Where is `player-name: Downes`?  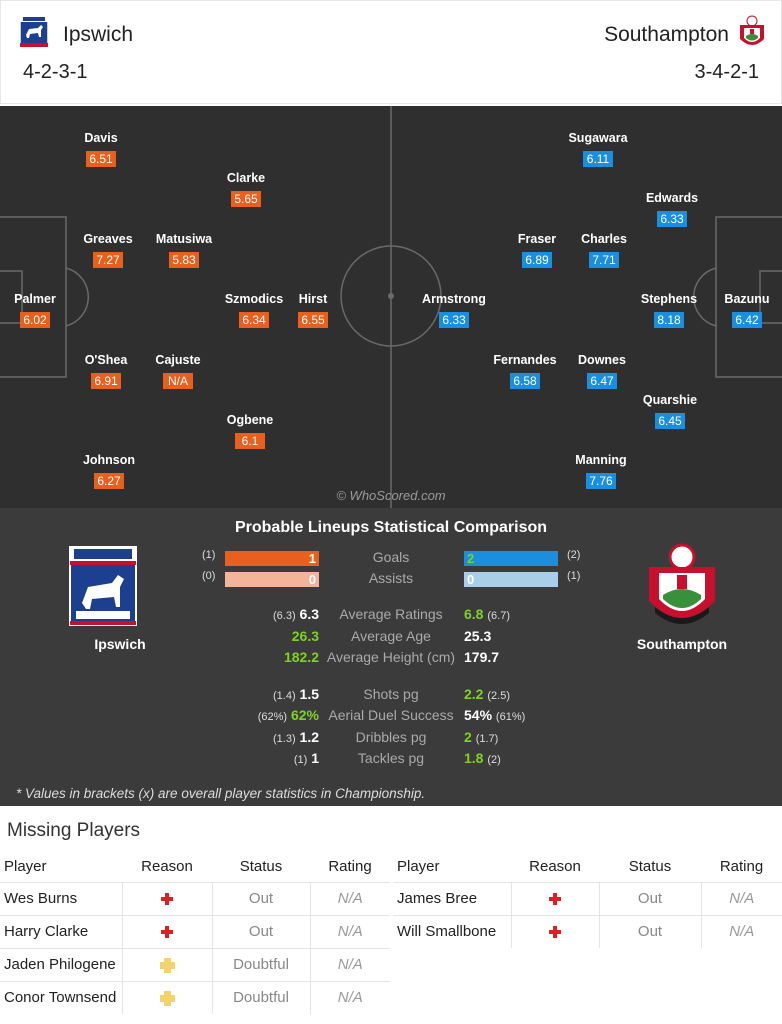
player-name: Downes is located at coordinates (602, 360).